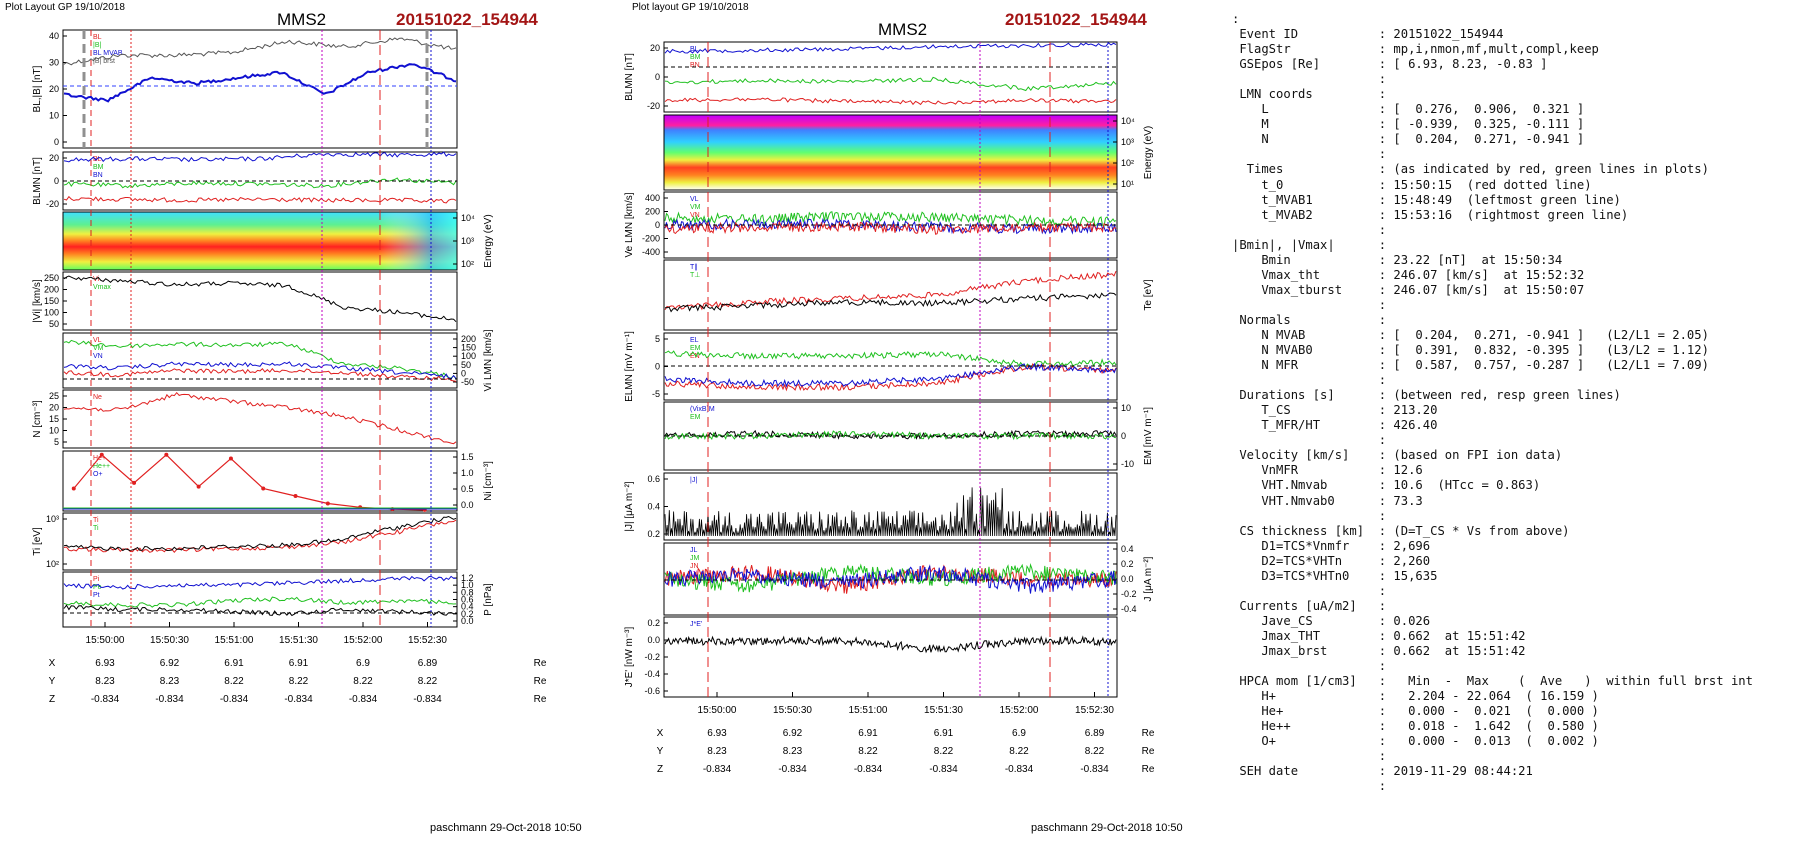 The width and height of the screenshot is (1804, 841). I want to click on y-axis-label: ELMN [mV m⁻¹], so click(629, 366).